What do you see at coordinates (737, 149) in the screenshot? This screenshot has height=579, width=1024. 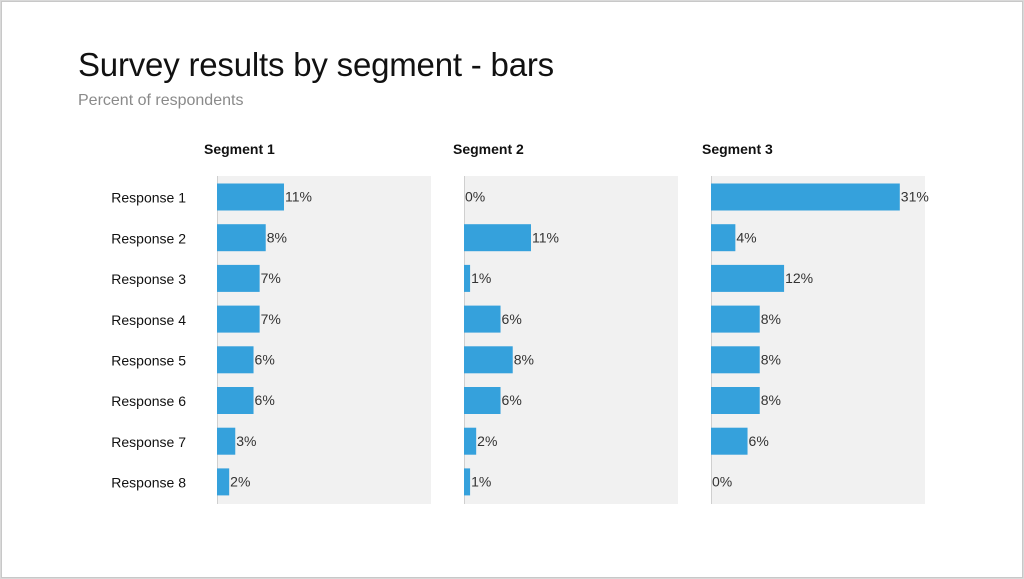 I see `segment-title: Segment 3` at bounding box center [737, 149].